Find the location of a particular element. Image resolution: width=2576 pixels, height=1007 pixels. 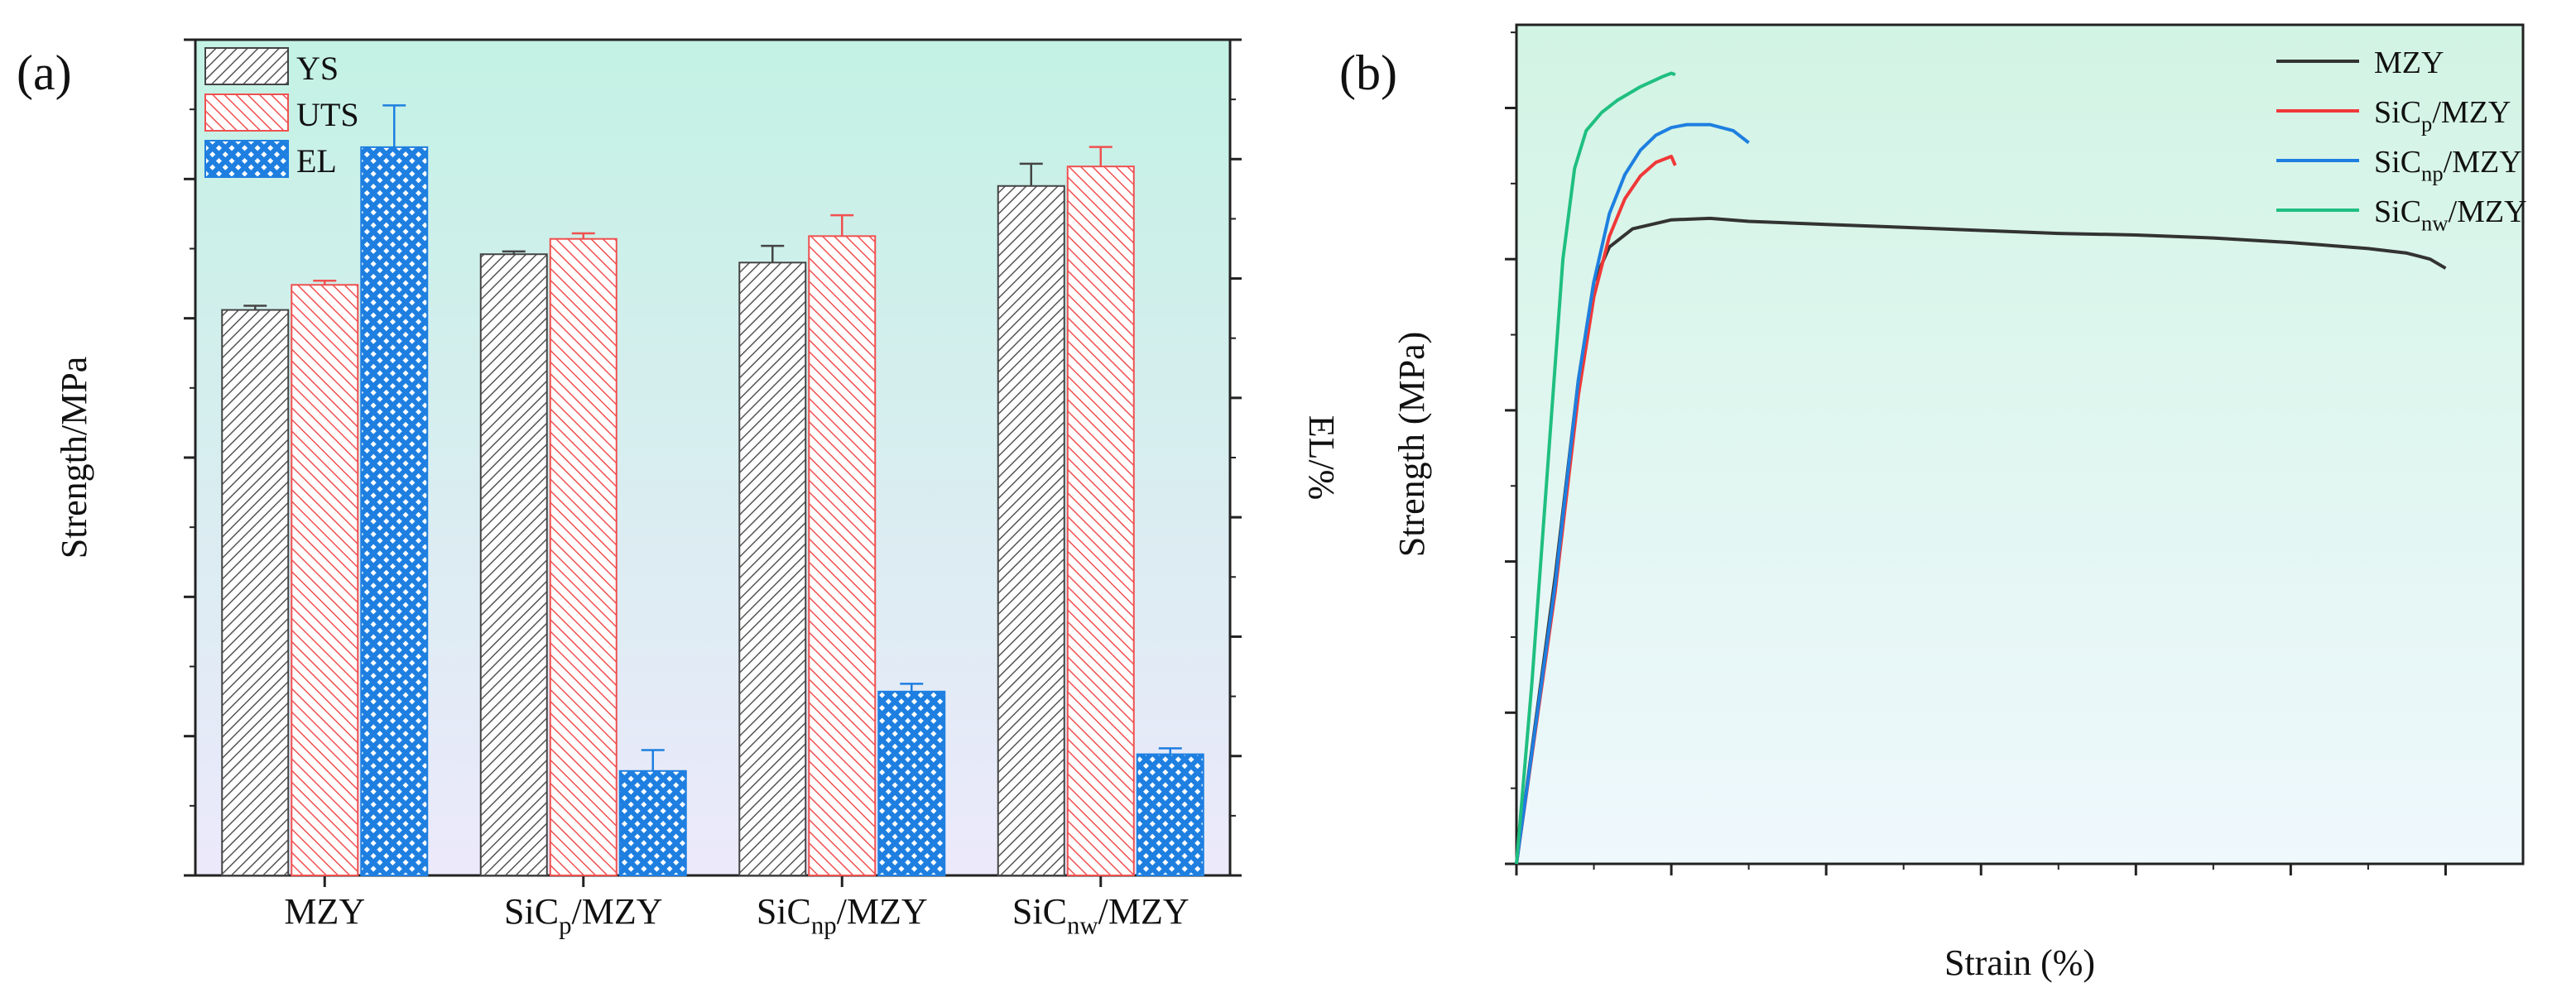

panel-b-y-axis-label: Strength (MPa) is located at coordinates (1411, 445).